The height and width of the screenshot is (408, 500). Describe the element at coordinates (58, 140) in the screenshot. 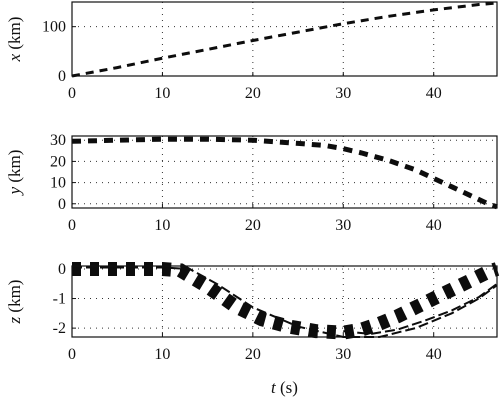

I see `y-tick-label: 30` at that location.